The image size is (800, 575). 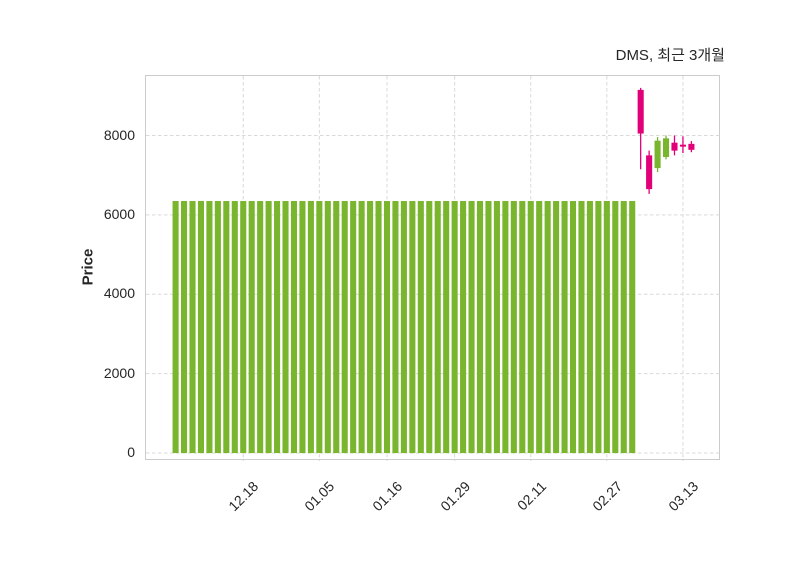 What do you see at coordinates (683, 496) in the screenshot?
I see `x-tick-label: 03.13` at bounding box center [683, 496].